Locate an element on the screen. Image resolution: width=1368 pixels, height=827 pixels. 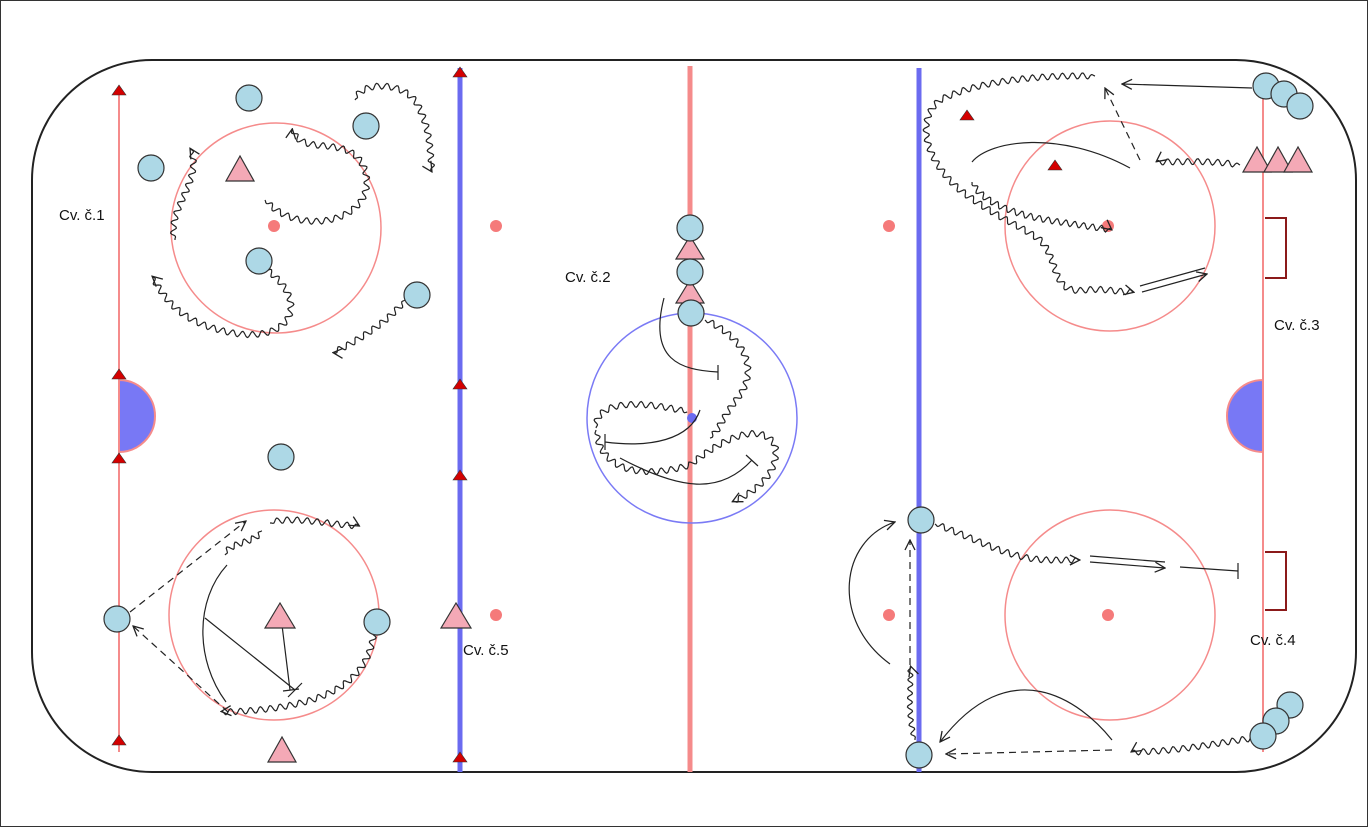
center-dot is located at coordinates (692, 418).